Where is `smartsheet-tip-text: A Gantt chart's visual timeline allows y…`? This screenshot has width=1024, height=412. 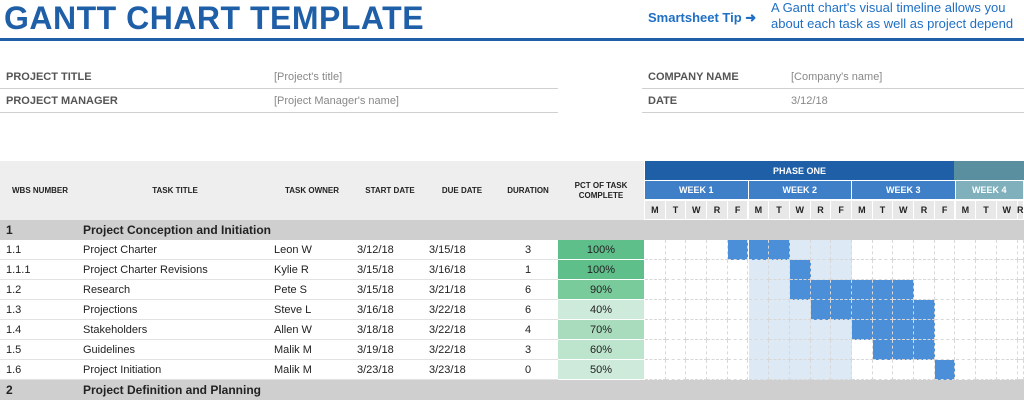
smartsheet-tip-text: A Gantt chart's visual timeline allows y… is located at coordinates (892, 16).